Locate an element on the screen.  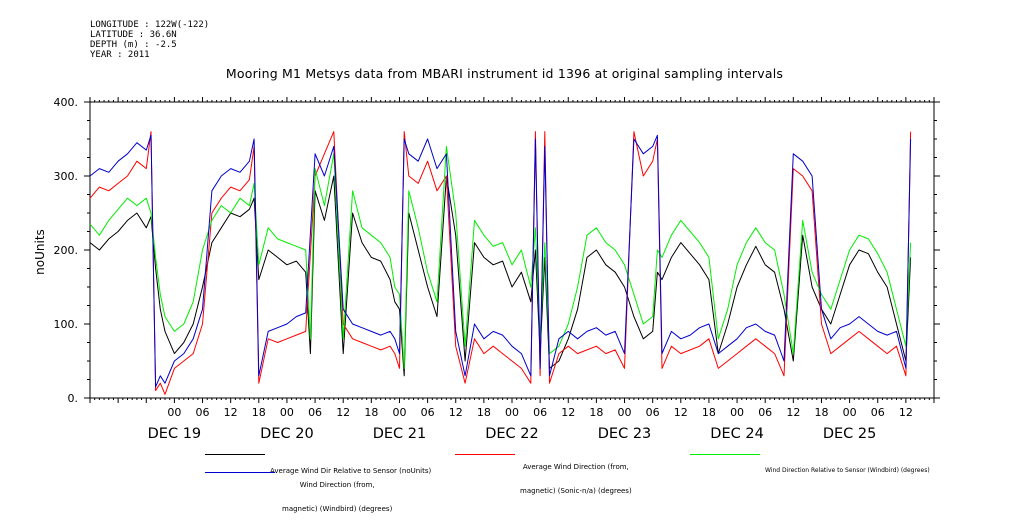
legend-label-1-line2: magnetic) (Sonic-n/a) (degrees) is located at coordinates (576, 491).